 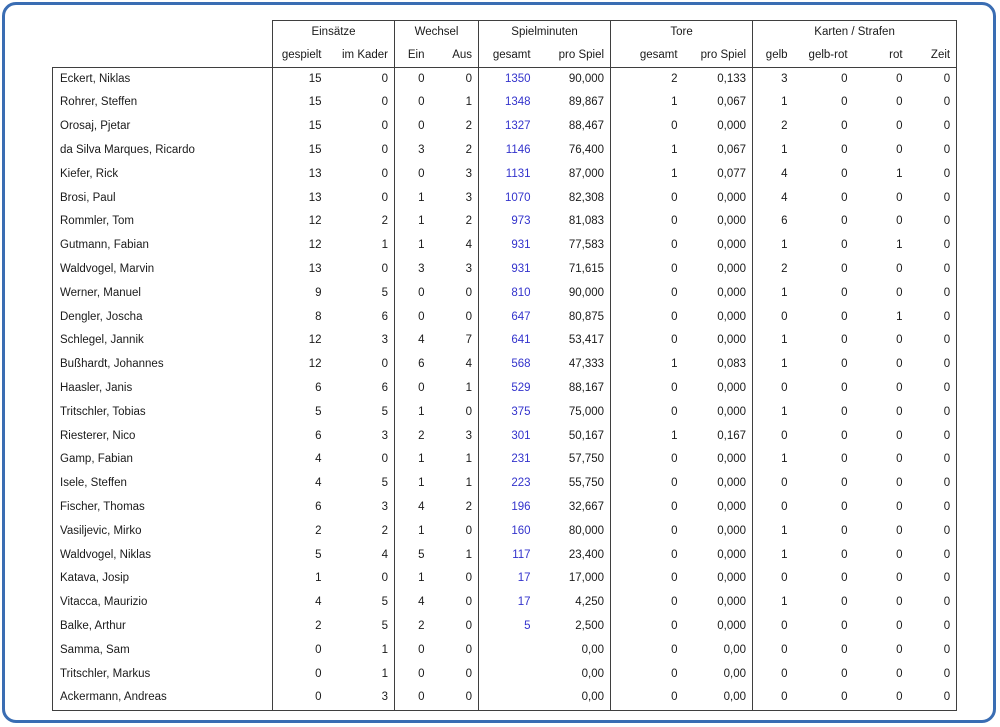 What do you see at coordinates (162, 174) in the screenshot?
I see `player-name-cell: Kiefer, Rick` at bounding box center [162, 174].